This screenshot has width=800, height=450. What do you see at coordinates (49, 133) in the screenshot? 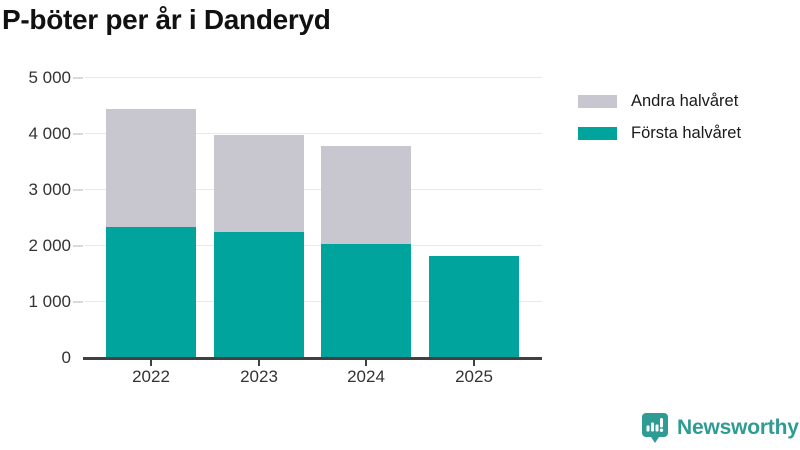
I see `y-axis-label: 4 000` at bounding box center [49, 133].